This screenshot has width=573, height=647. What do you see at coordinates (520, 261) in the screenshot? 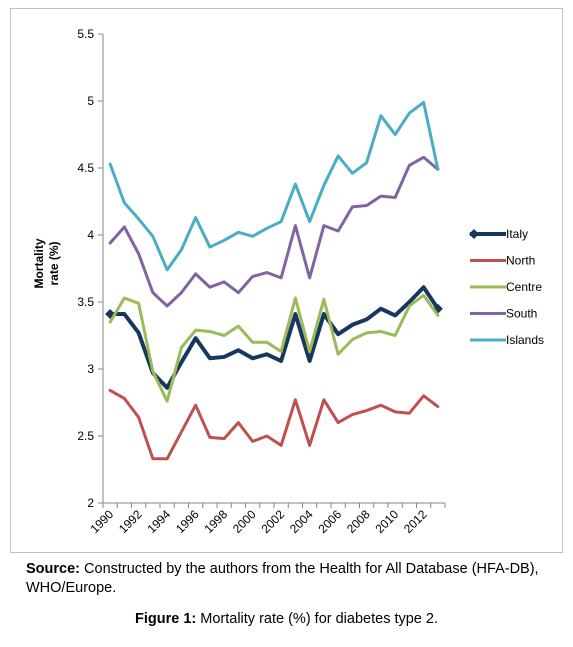
I see `legend-label-north: North` at bounding box center [520, 261].